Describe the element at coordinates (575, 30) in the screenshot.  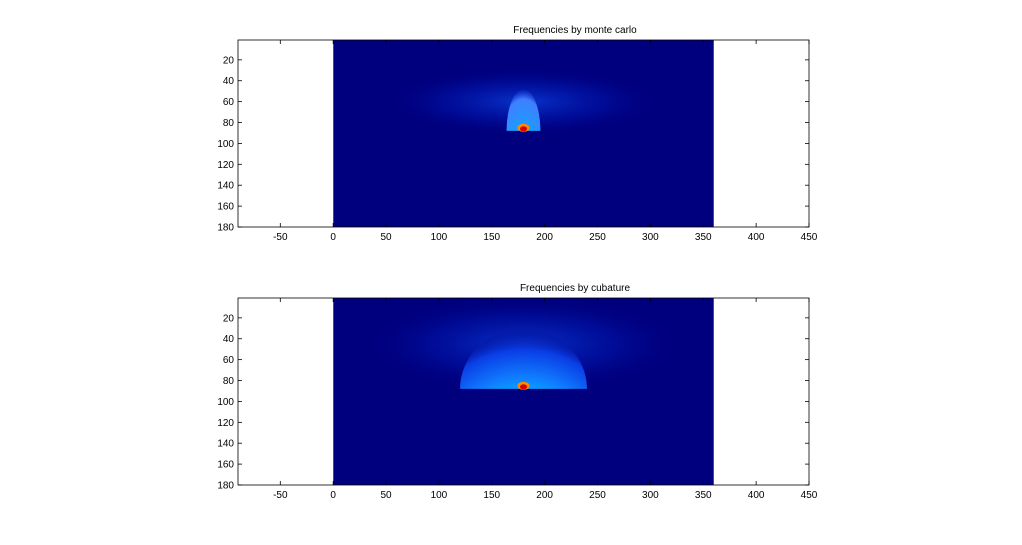
I see `chart-title: Frequencies by monte carlo` at that location.